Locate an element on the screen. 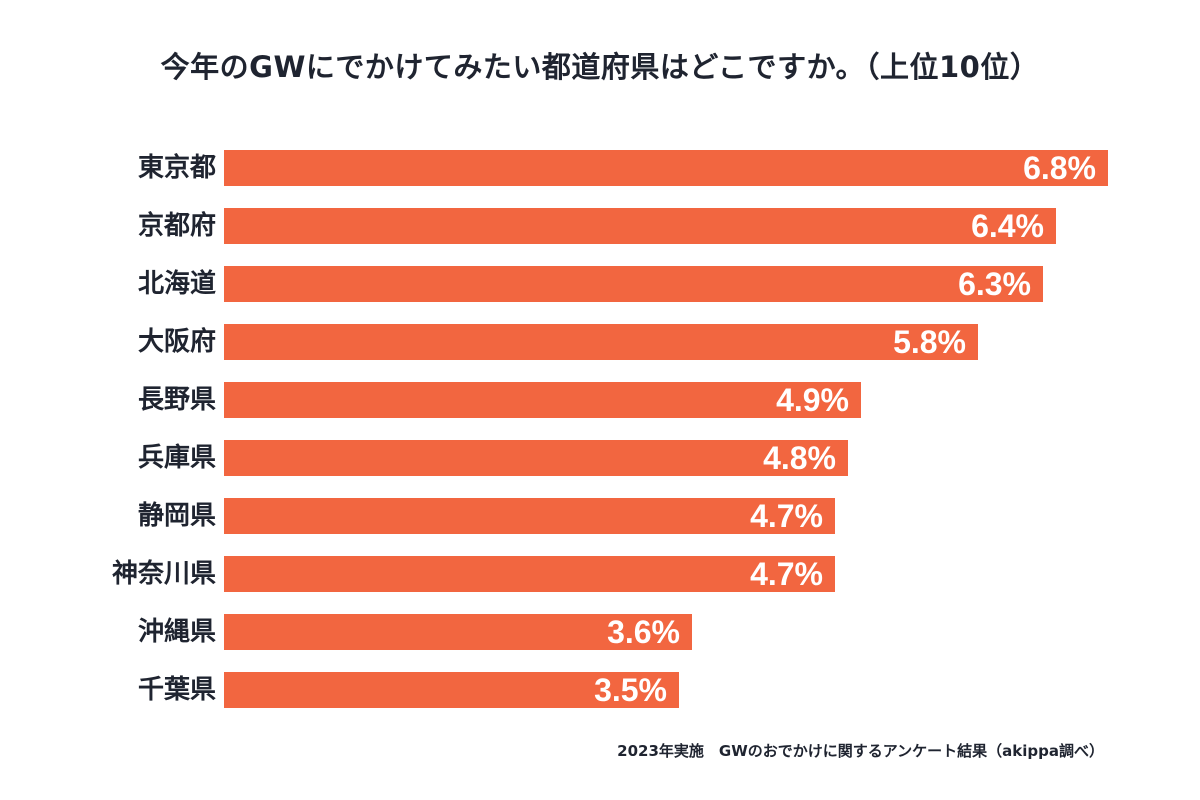 The height and width of the screenshot is (800, 1200). category-label: 京都府 is located at coordinates (177, 225).